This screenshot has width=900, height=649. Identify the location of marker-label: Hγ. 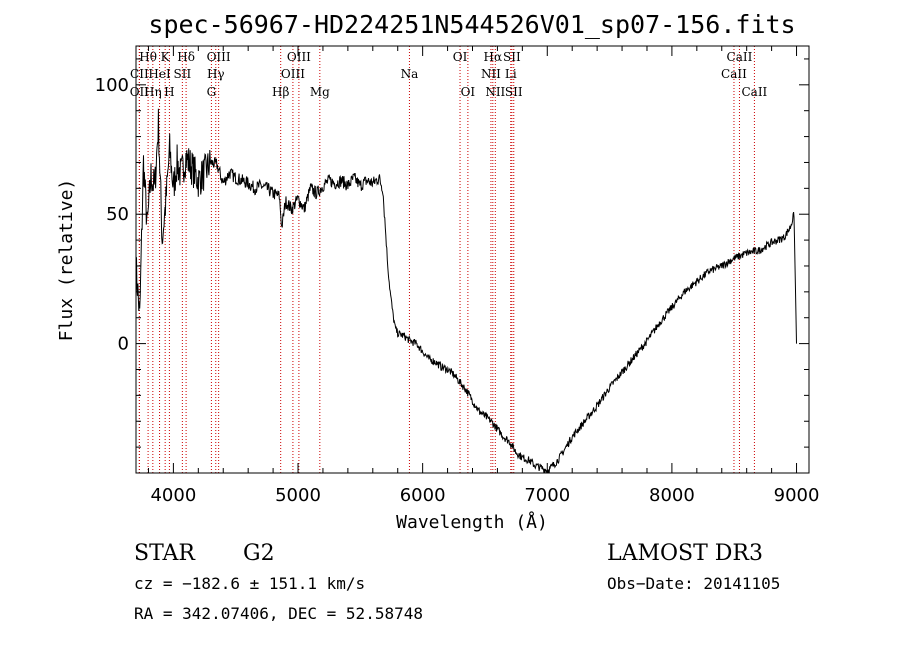
(216, 74).